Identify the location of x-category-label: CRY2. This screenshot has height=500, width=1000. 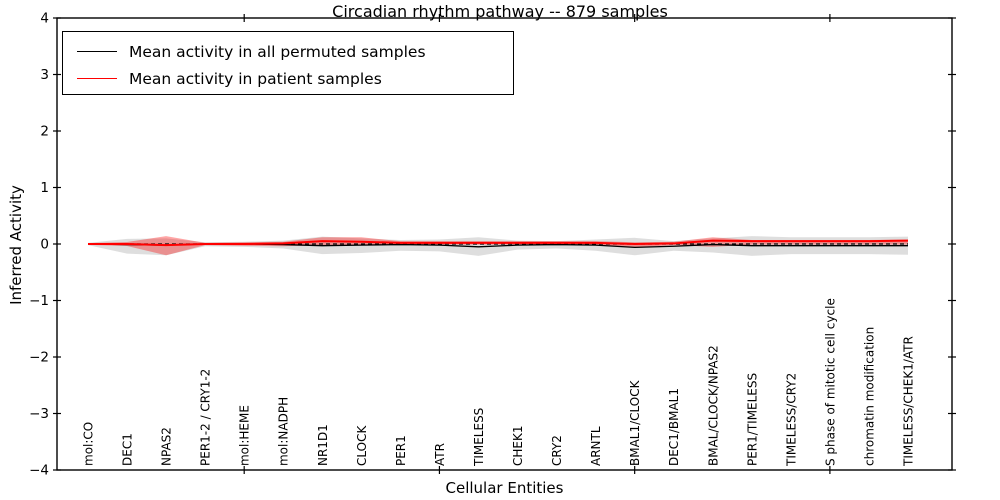
(557, 450).